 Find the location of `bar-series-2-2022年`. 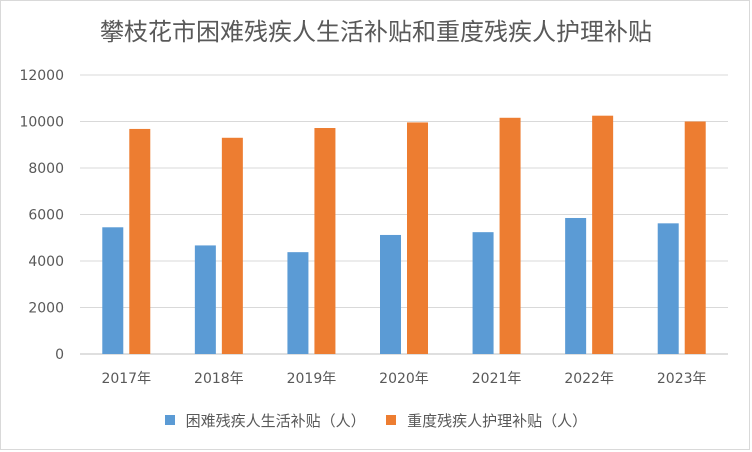

bar-series-2-2022年 is located at coordinates (603, 234).